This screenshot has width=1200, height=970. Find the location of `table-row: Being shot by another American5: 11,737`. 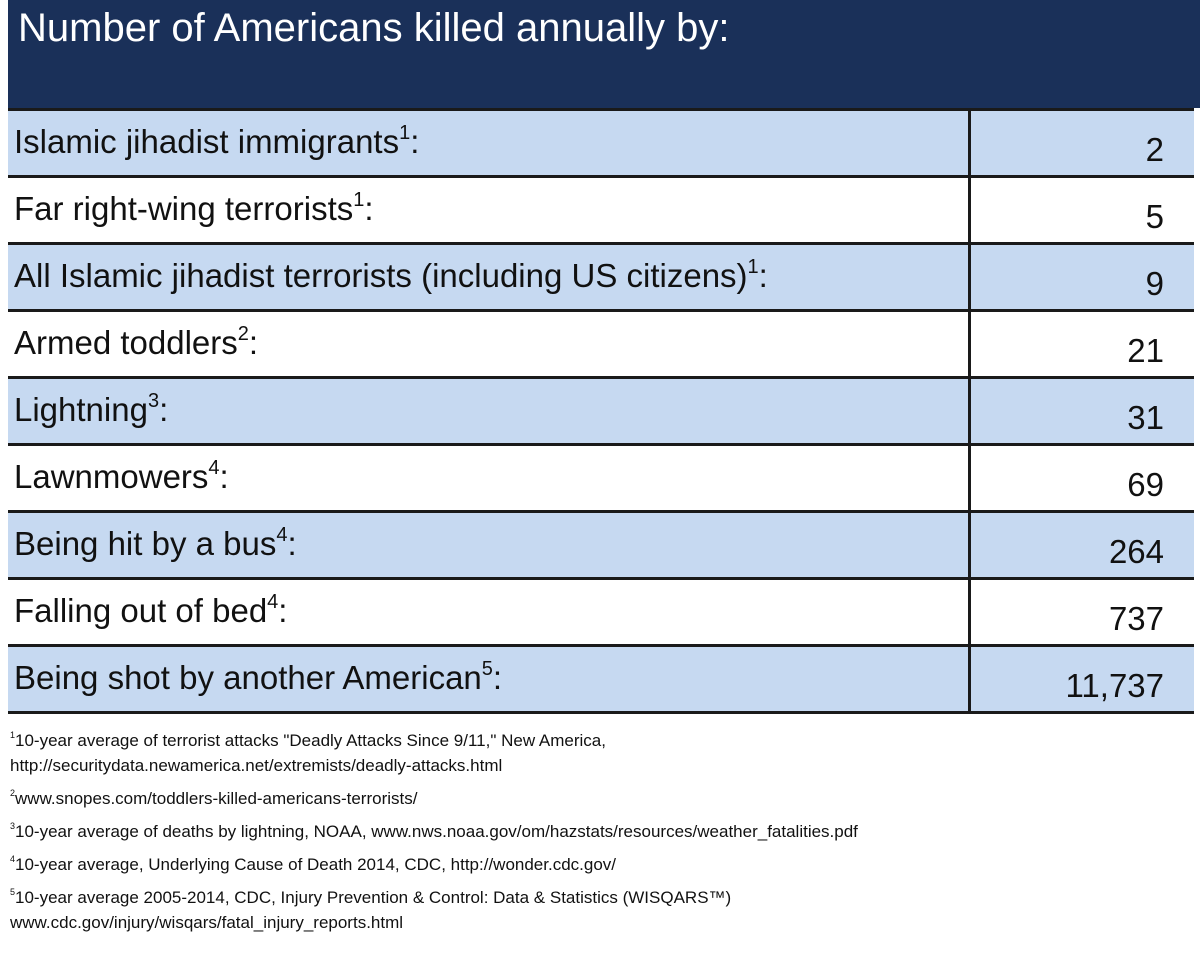

table-row: Being shot by another American5: 11,737 is located at coordinates (601, 680).